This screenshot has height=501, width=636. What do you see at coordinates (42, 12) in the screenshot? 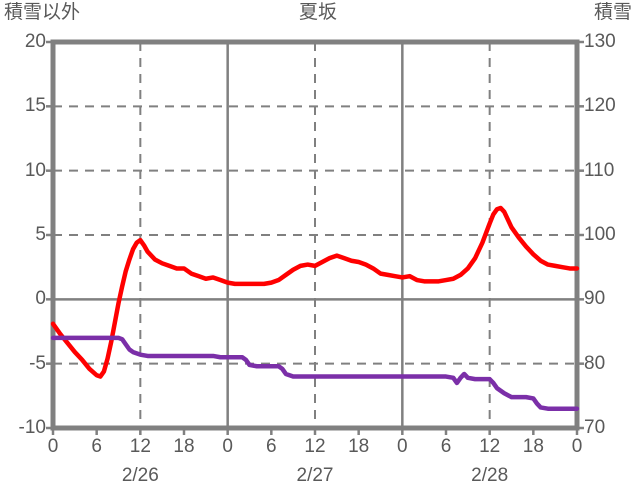
I see `left-axis-title: 積雪以外` at bounding box center [42, 12].